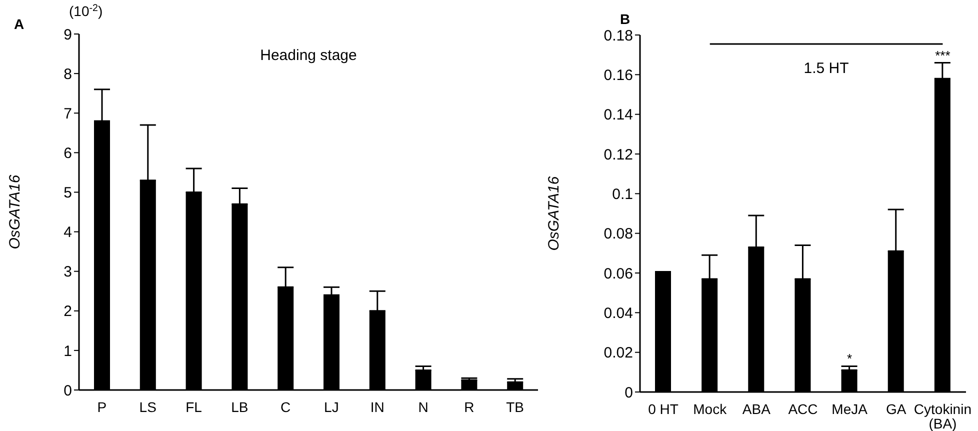  What do you see at coordinates (86, 10) in the screenshot?
I see `text: (10$^{-2}$)` at bounding box center [86, 10].